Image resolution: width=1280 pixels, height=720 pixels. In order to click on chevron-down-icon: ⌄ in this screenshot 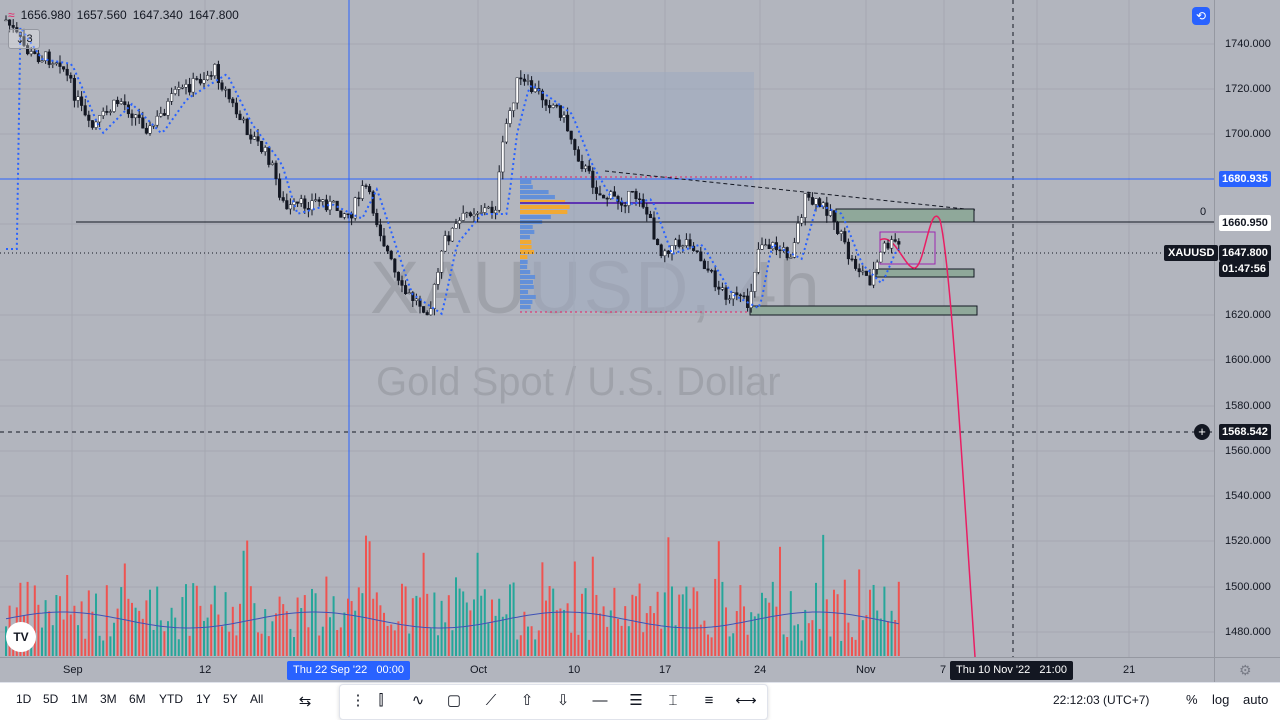, I will do `click(20, 39)`.